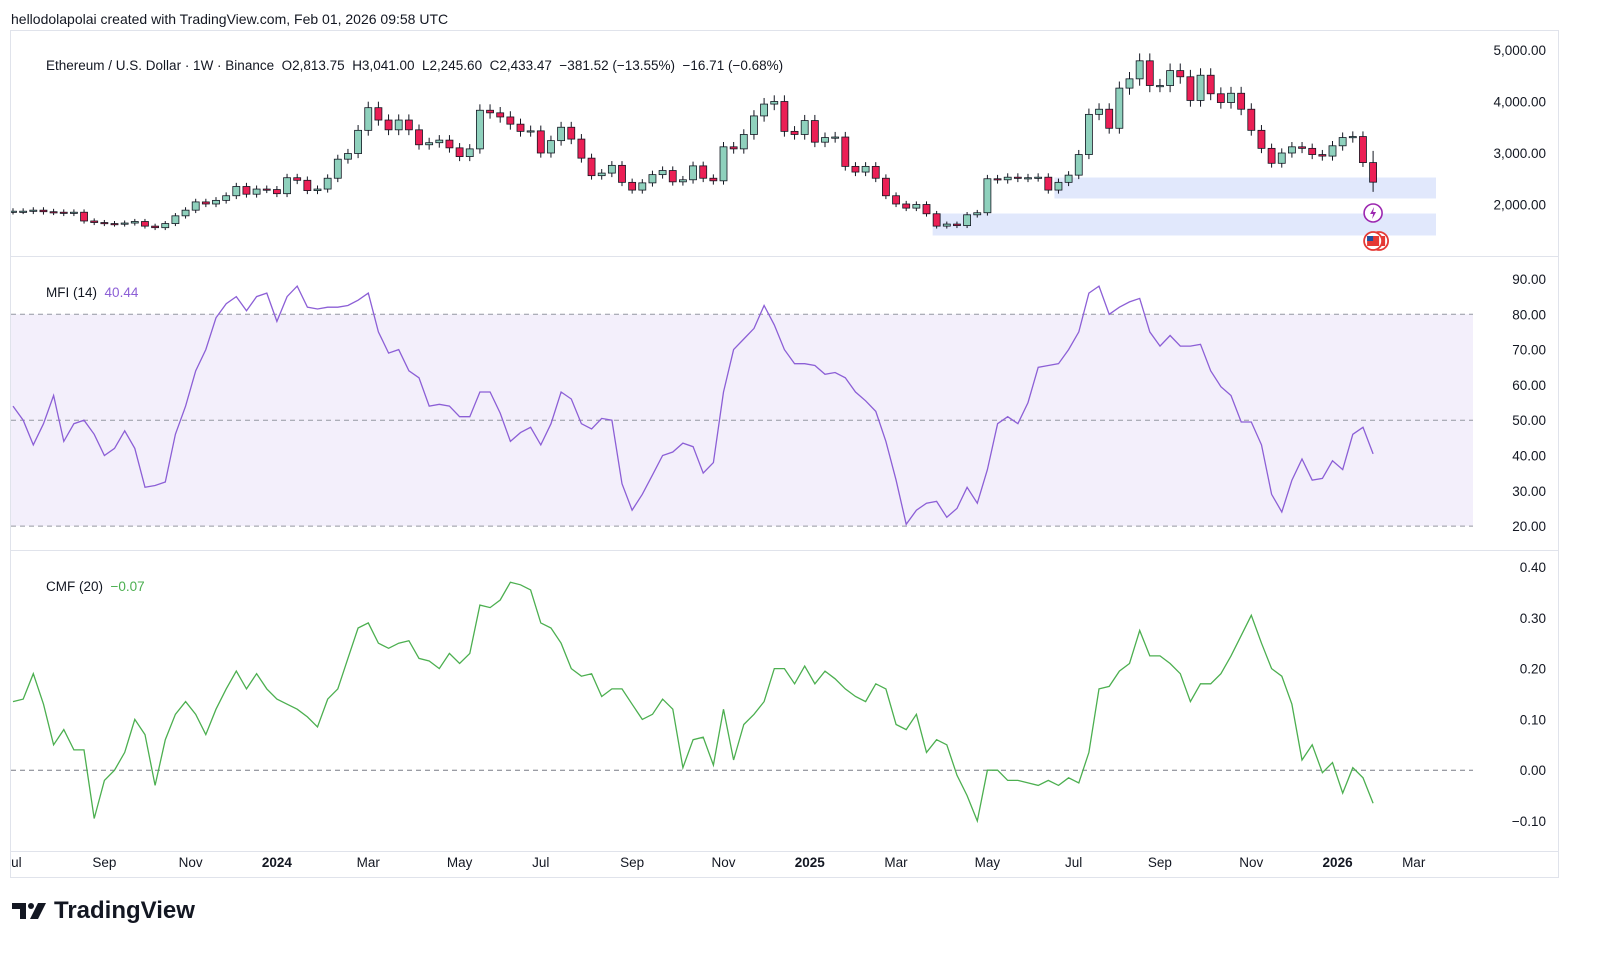 The width and height of the screenshot is (1600, 964). What do you see at coordinates (124, 910) in the screenshot?
I see `logo-text: TradingView` at bounding box center [124, 910].